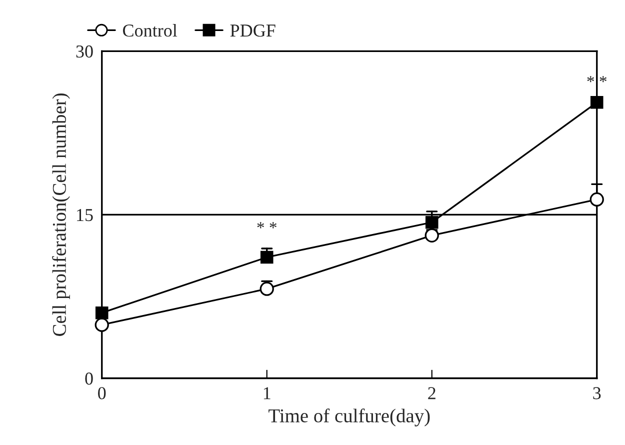  I want to click on x-tick-label: 1, so click(267, 393).